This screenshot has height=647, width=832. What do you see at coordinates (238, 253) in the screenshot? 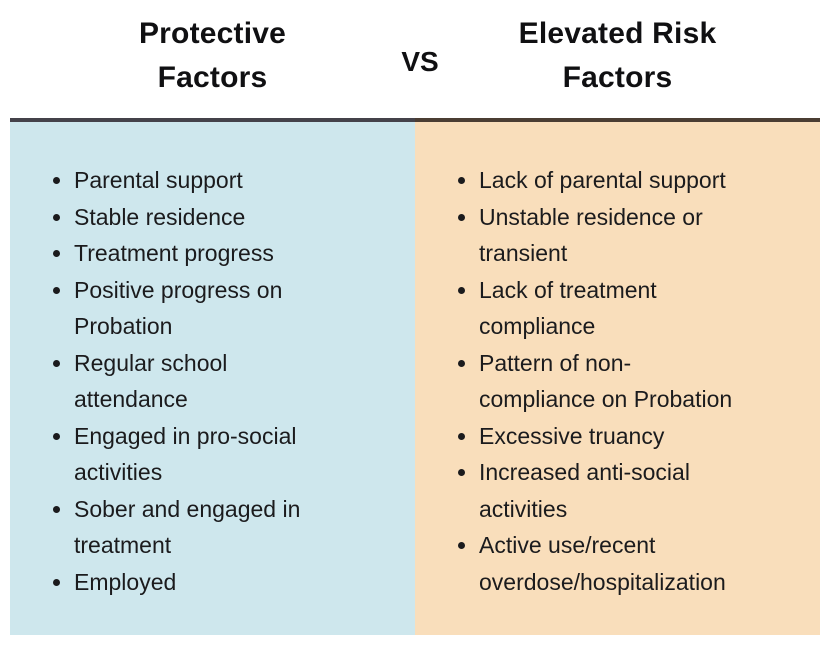
I see `list-item: Treatment progress` at bounding box center [238, 253].